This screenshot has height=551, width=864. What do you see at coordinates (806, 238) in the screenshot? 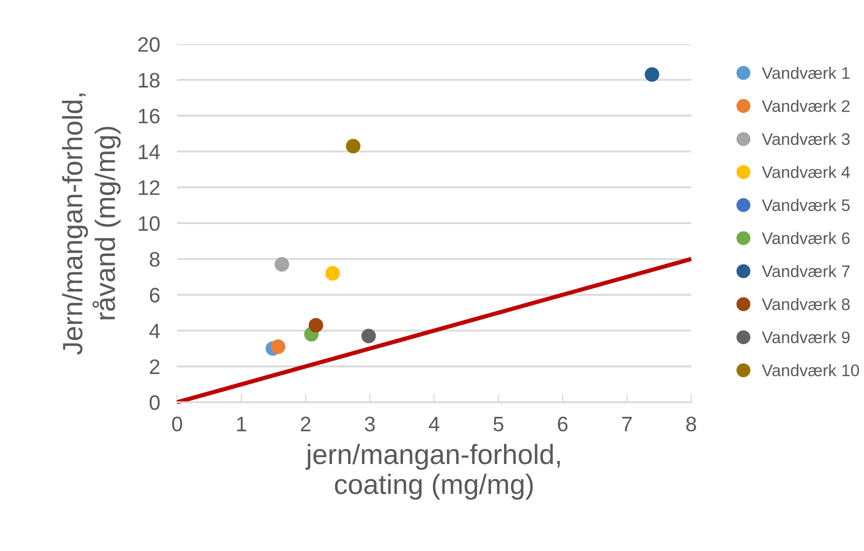
I see `legend-label: Vandværk 6` at bounding box center [806, 238].